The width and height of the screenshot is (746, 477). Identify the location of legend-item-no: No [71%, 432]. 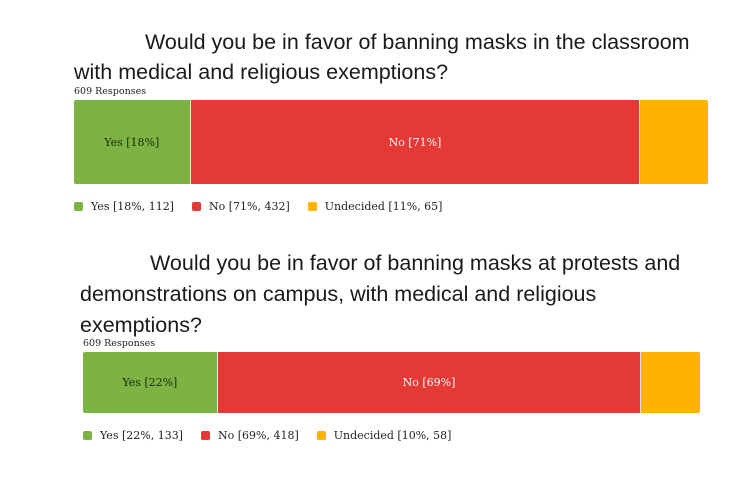
(240, 206).